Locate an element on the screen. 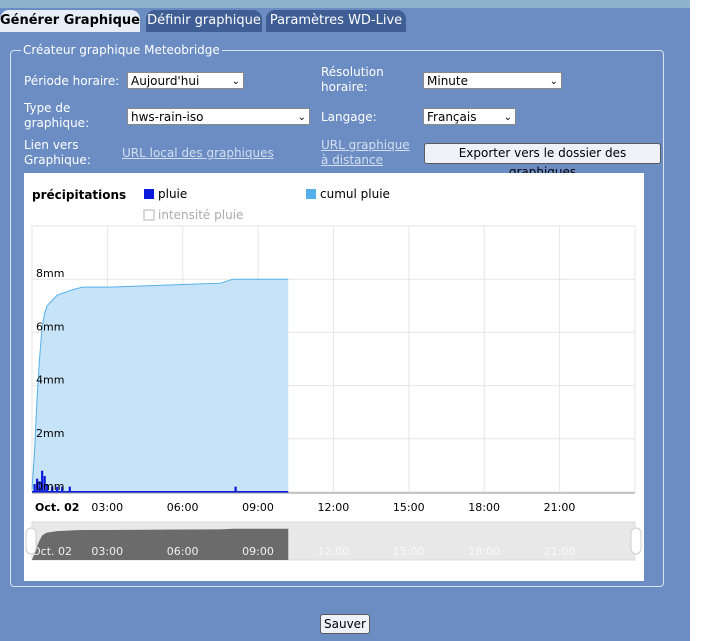  resolution-value: Minute is located at coordinates (447, 81).